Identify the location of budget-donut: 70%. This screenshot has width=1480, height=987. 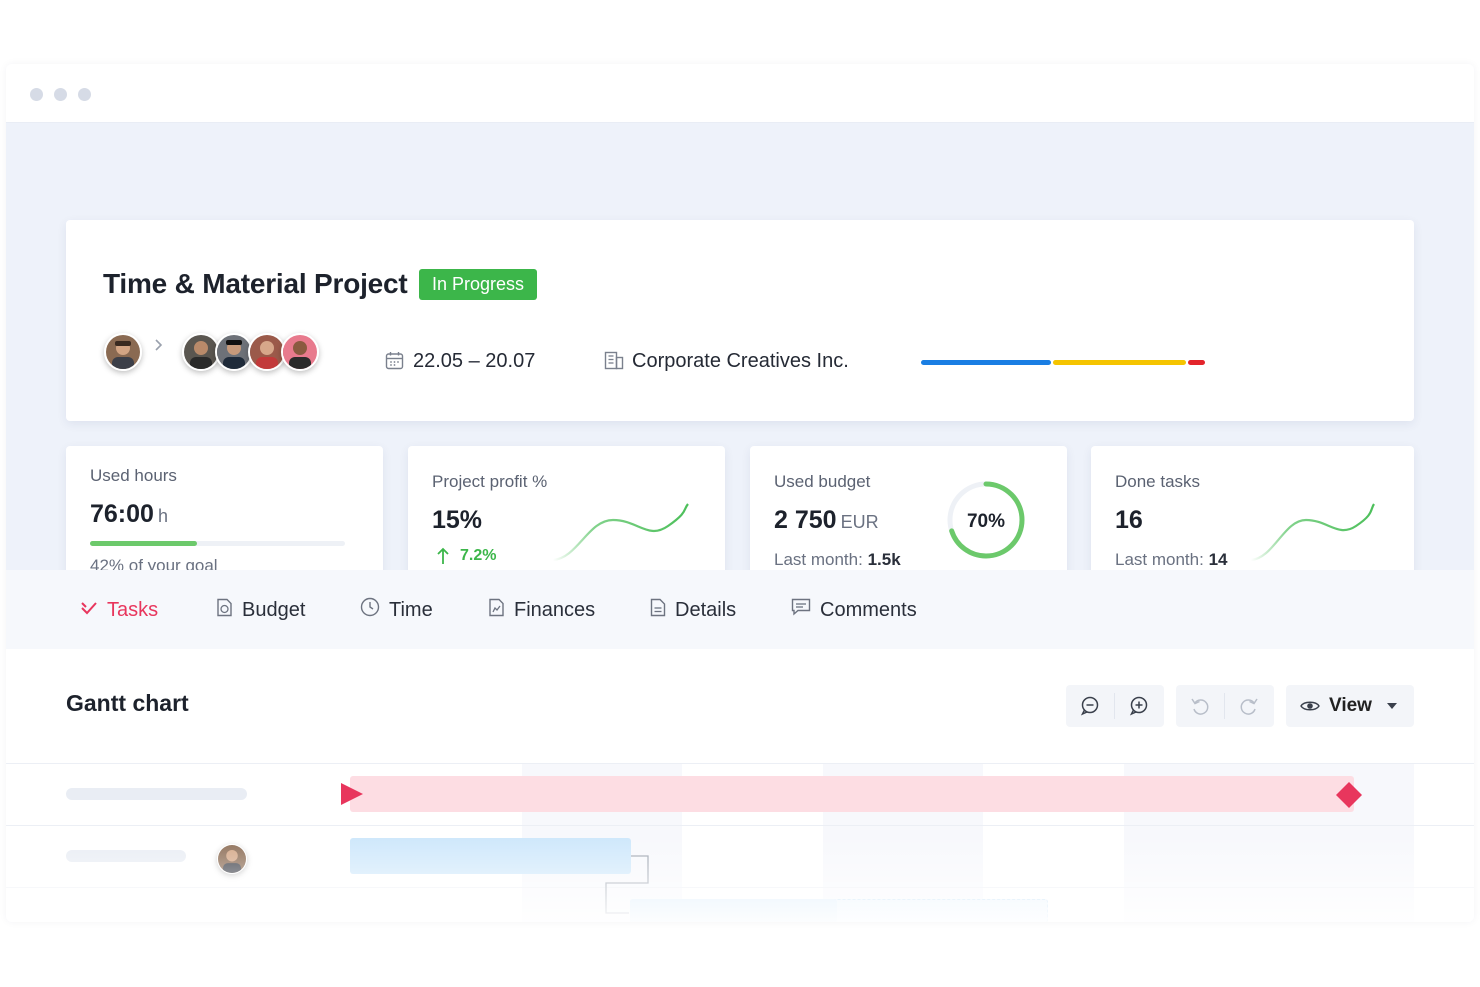
(986, 520).